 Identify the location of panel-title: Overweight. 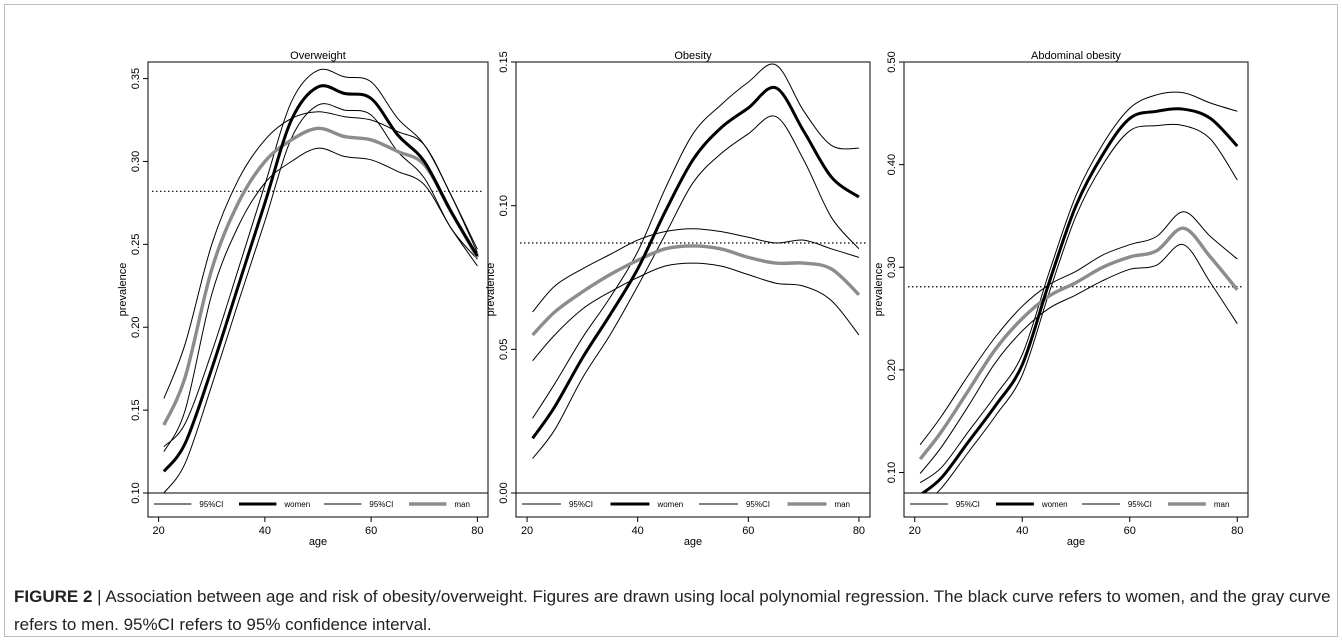
(318, 56).